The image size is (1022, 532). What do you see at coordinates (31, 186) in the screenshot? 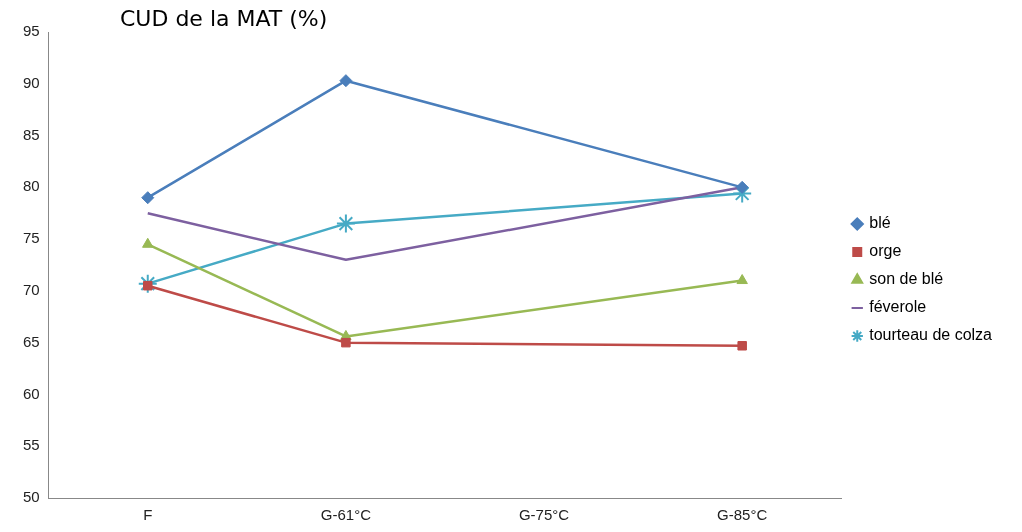
I see `y-tick-label: 80` at bounding box center [31, 186].